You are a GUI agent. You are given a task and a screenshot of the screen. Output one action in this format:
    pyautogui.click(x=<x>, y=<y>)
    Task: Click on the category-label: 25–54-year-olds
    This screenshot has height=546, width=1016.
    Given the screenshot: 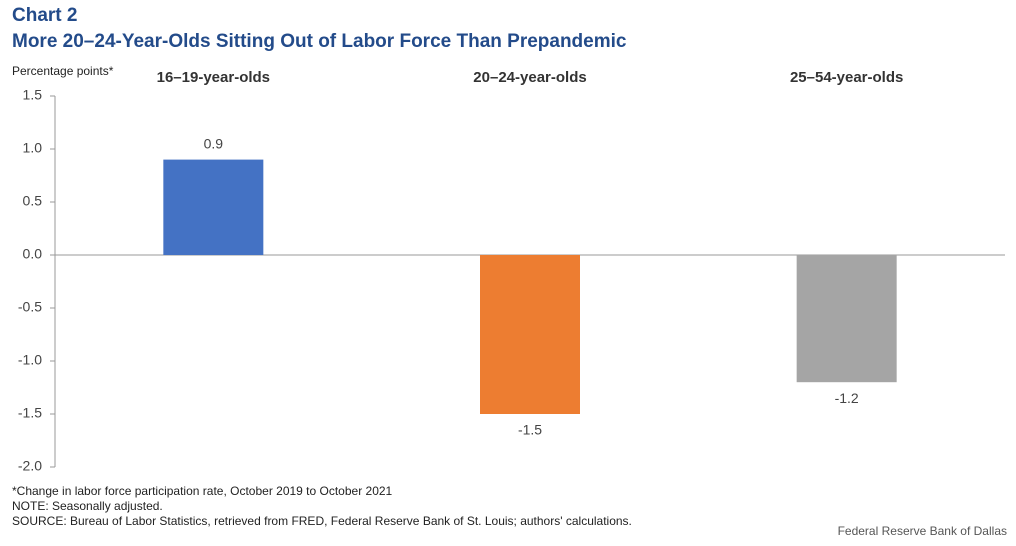 What is the action you would take?
    pyautogui.click(x=846, y=77)
    